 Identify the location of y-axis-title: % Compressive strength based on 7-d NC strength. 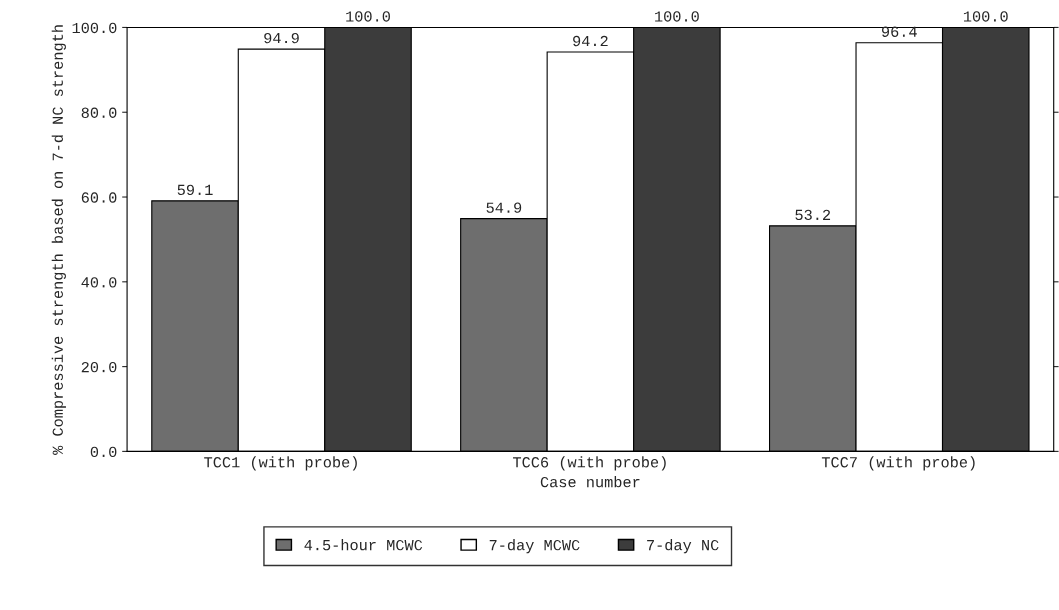
(58, 240).